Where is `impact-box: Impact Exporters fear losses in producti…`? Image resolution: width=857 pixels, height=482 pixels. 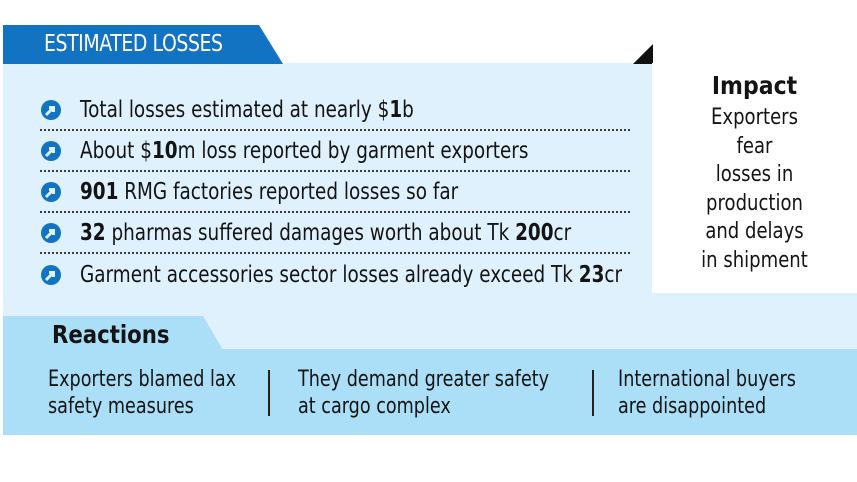 impact-box: Impact Exporters fear losses in producti… is located at coordinates (754, 178).